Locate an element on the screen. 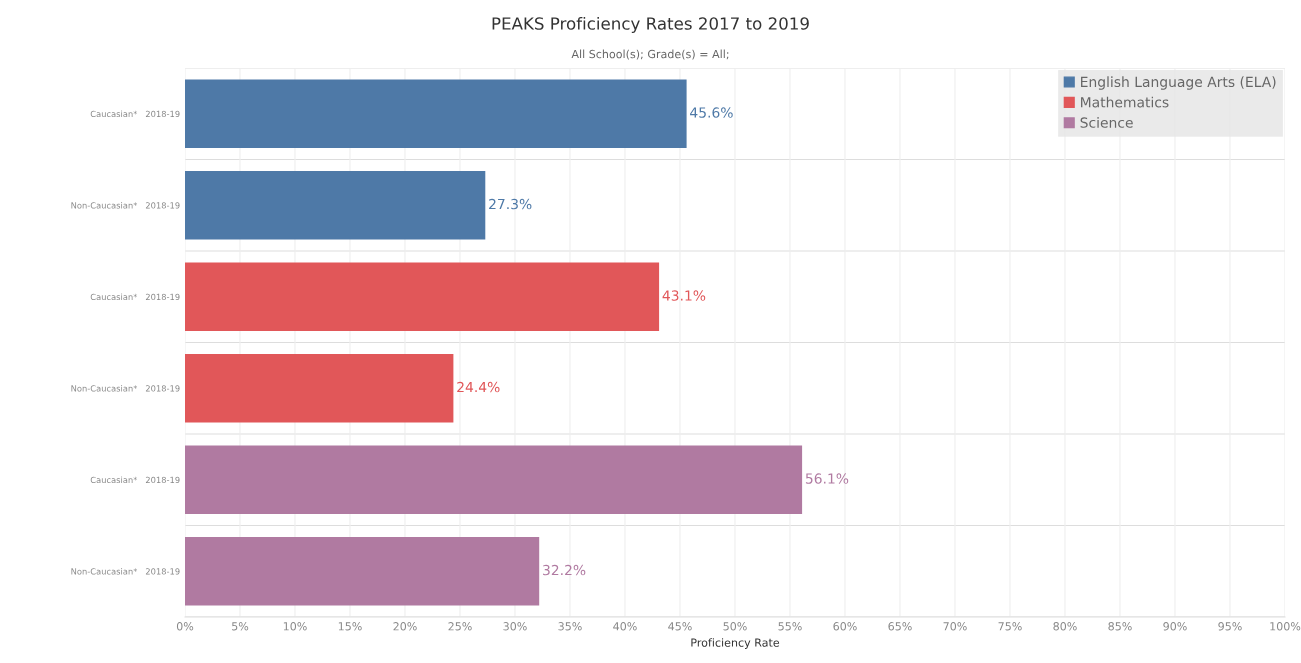 This screenshot has width=1301, height=663. x-tick-label: 15% is located at coordinates (350, 626).